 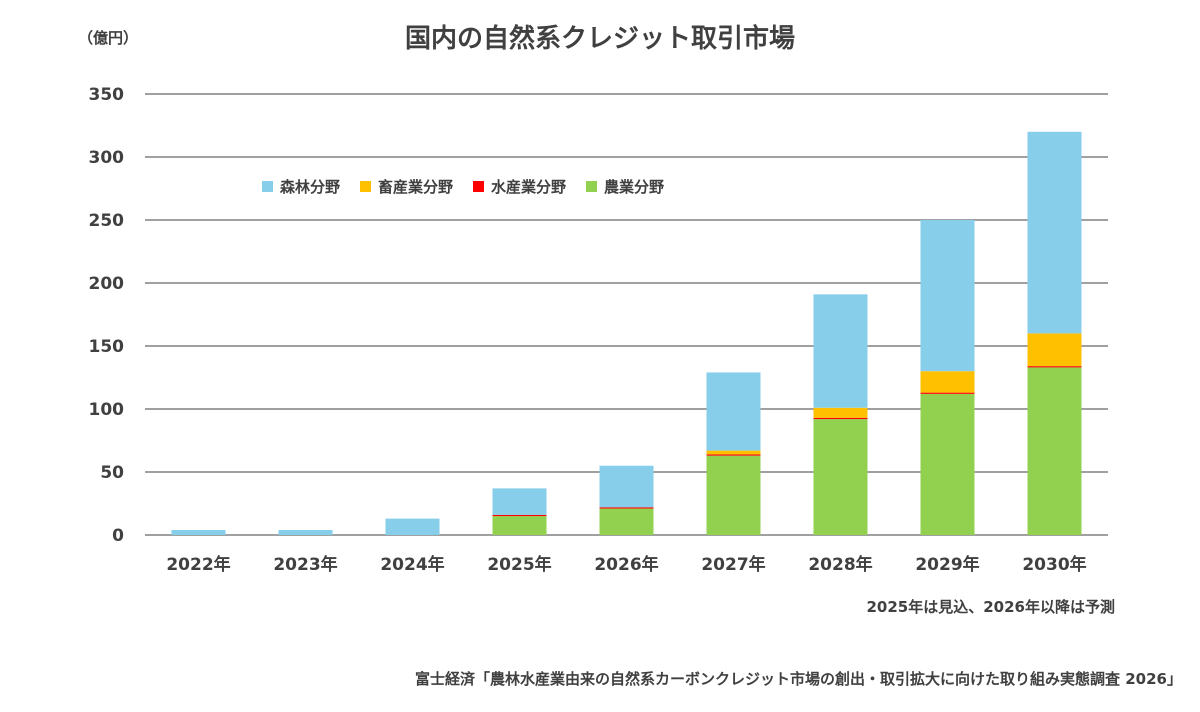 I want to click on y-tick-label: 350, so click(x=107, y=95).